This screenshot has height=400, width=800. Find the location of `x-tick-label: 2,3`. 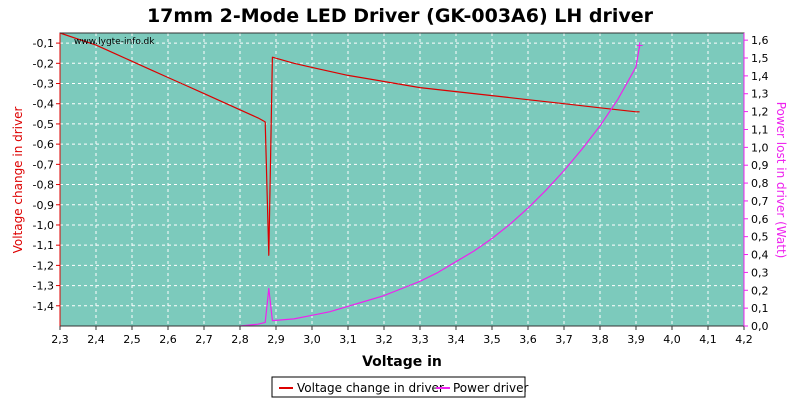

x-tick-label: 2,3 is located at coordinates (60, 339).